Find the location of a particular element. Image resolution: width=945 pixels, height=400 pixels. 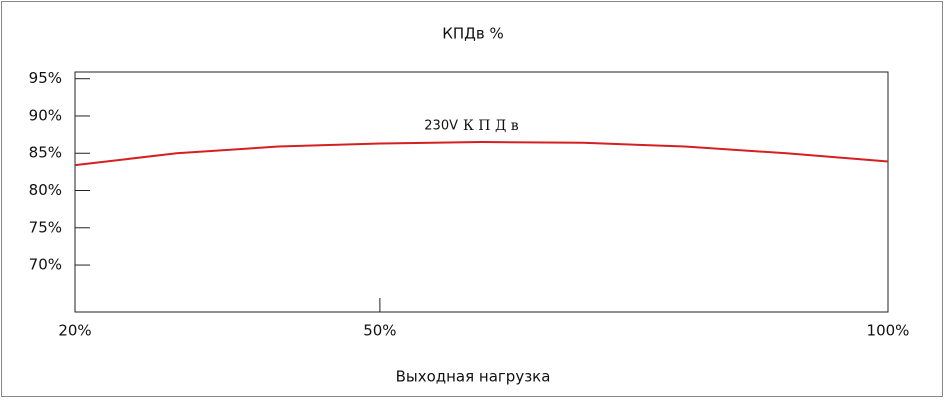

chart-title: КПДв % is located at coordinates (473, 34).